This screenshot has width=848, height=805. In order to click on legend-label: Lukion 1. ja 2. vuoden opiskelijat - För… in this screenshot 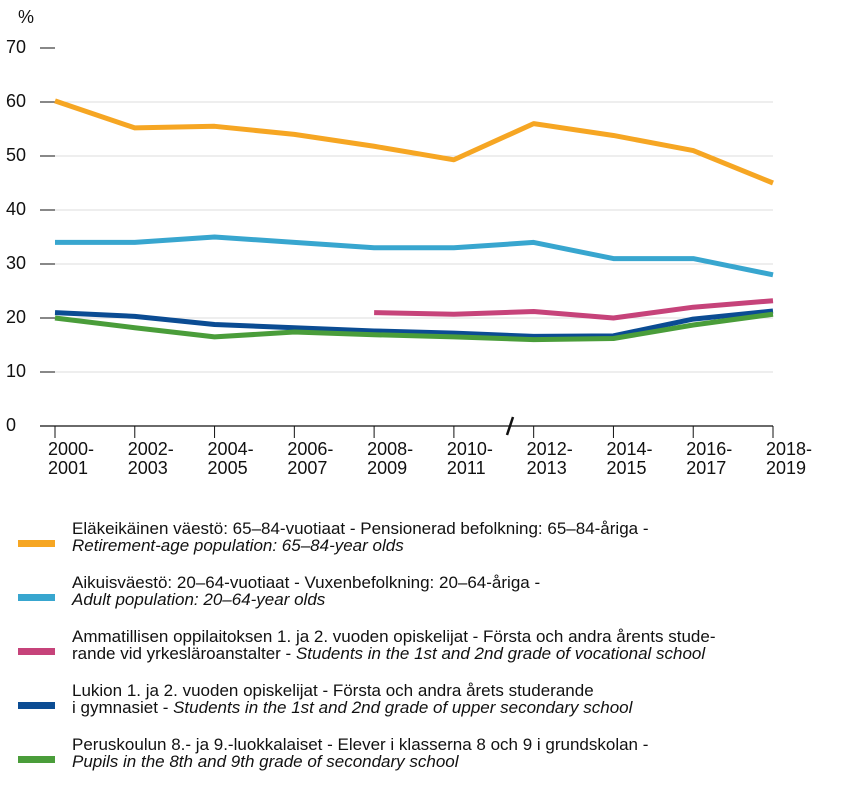, I will do `click(333, 699)`.